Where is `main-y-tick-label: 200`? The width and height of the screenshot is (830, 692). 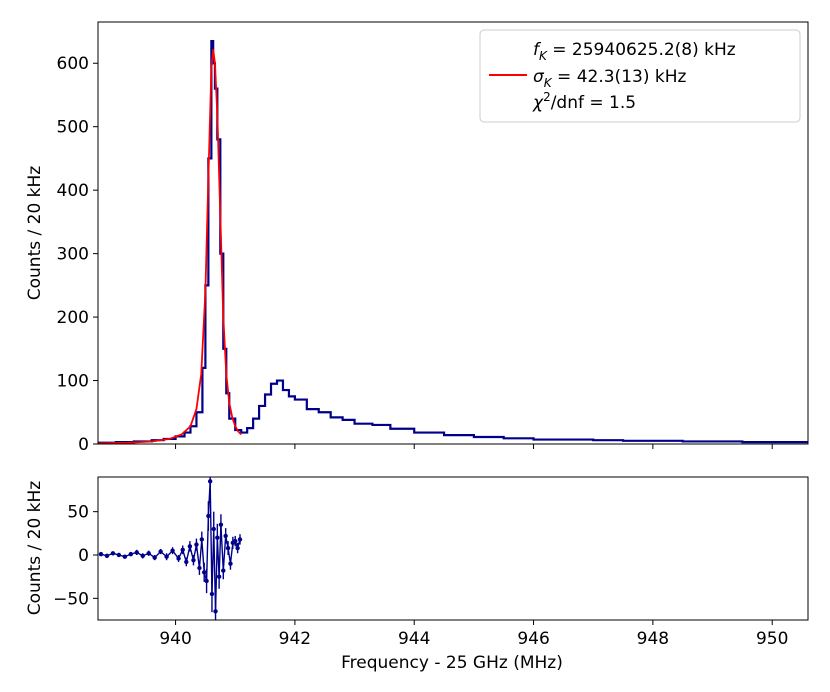
main-y-tick-label: 200 is located at coordinates (73, 318).